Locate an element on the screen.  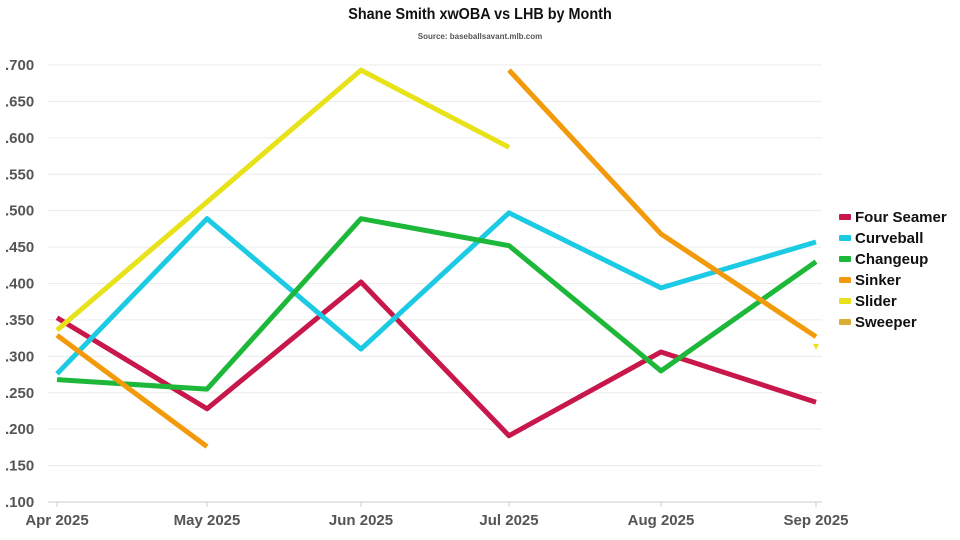
y-tick-label: .300 is located at coordinates (19, 356).